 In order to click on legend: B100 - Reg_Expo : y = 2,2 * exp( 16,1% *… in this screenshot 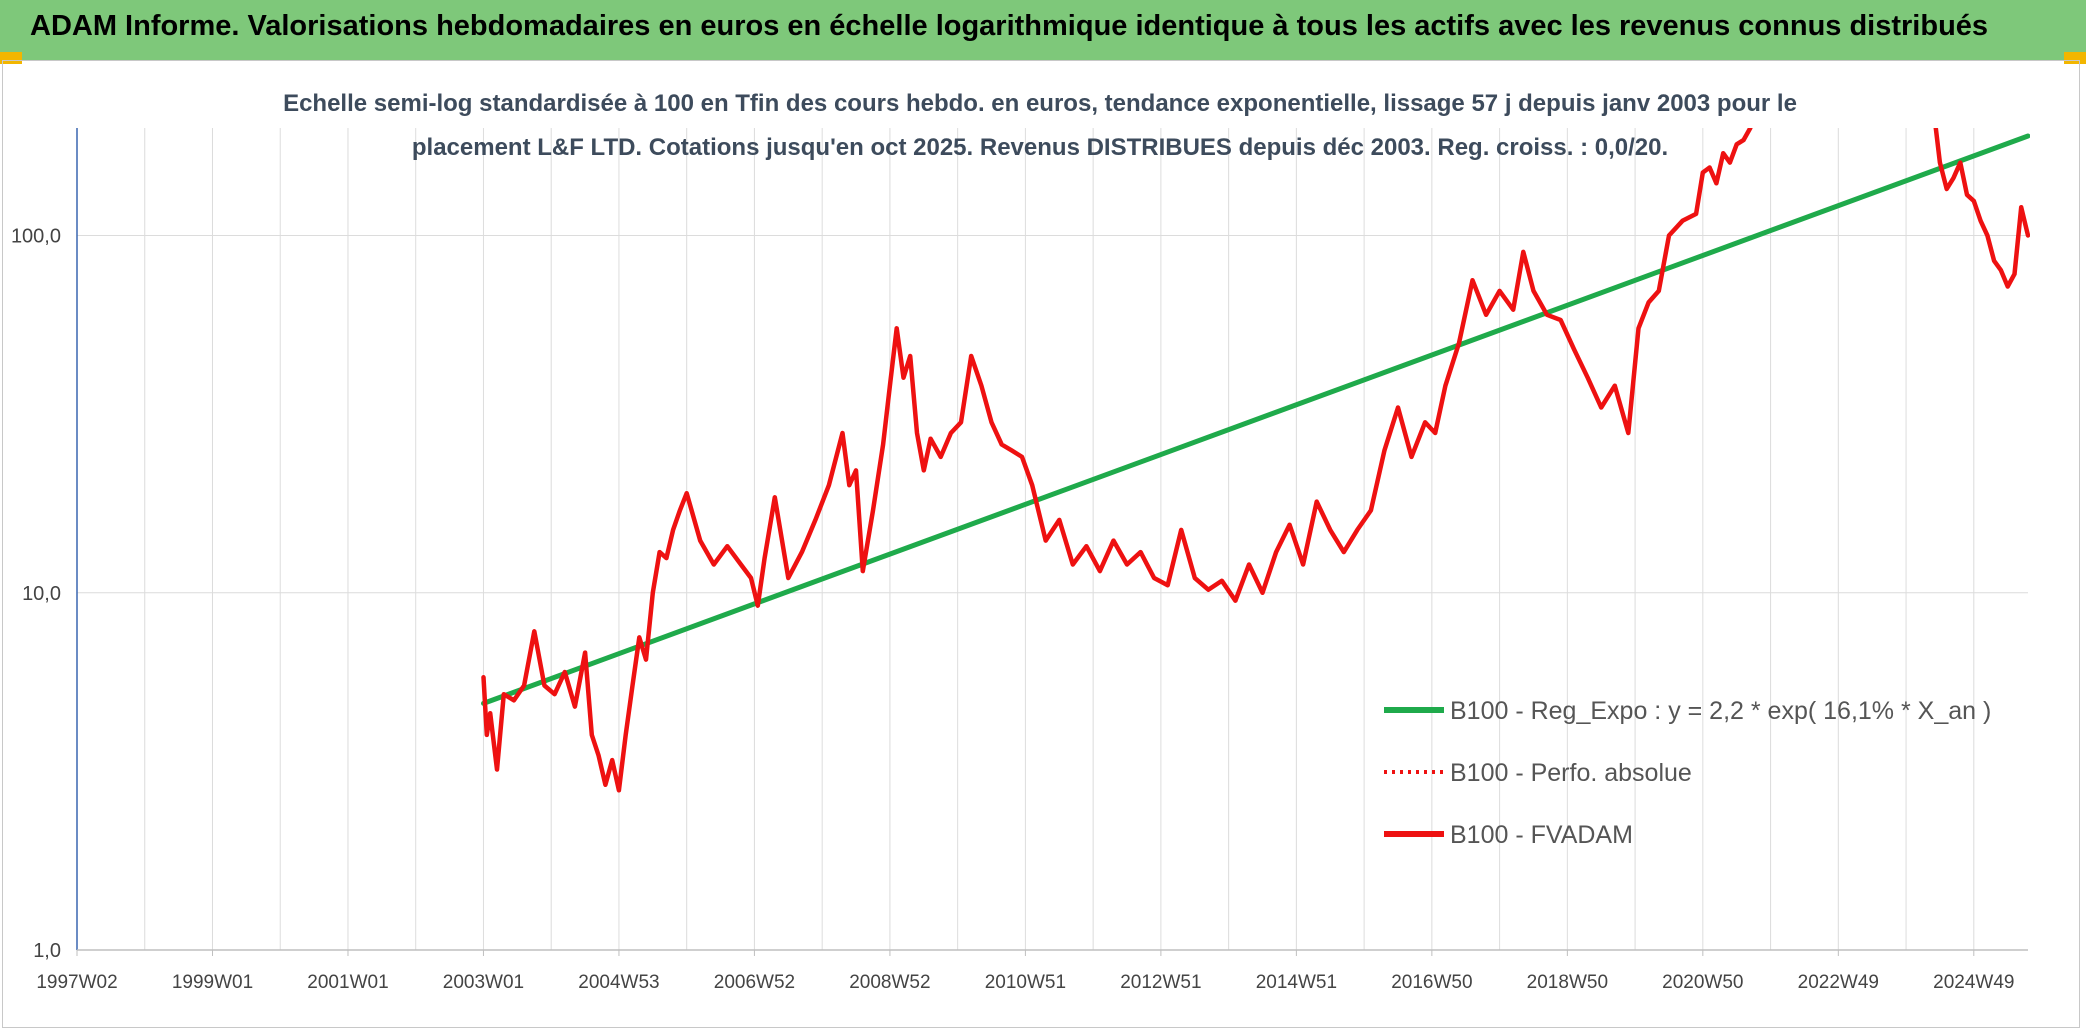, I will do `click(1687, 773)`.